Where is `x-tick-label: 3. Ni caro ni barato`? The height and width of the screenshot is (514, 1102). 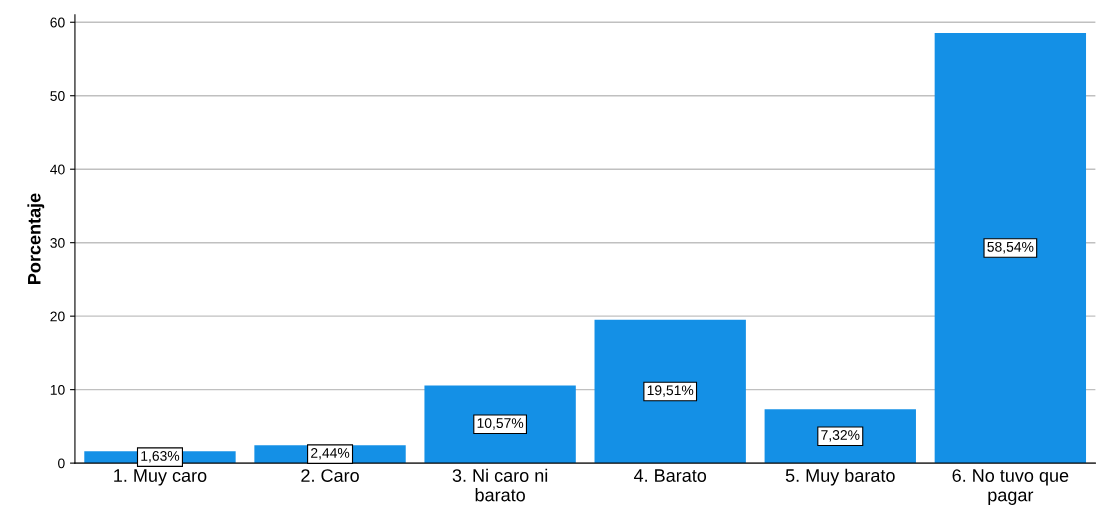
x-tick-label: 3. Ni caro ni barato is located at coordinates (500, 485).